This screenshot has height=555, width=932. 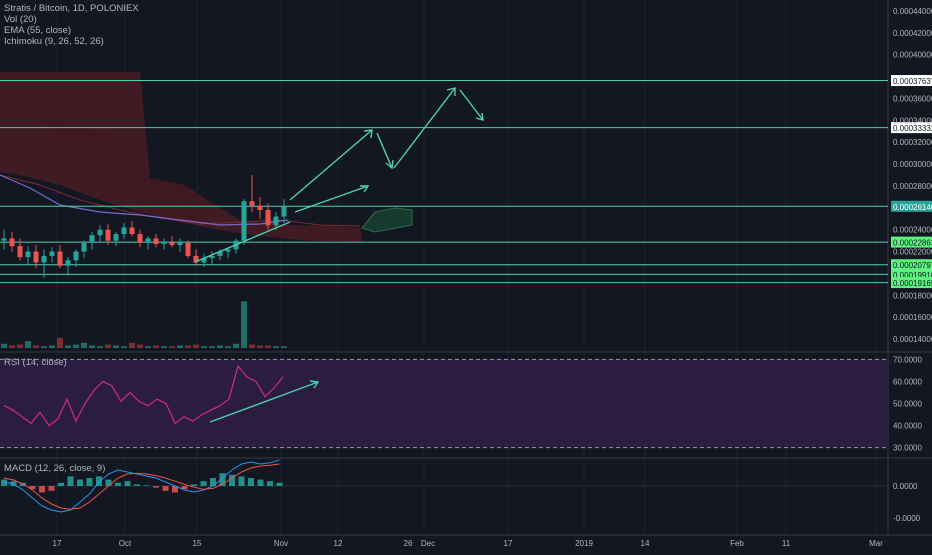 What do you see at coordinates (907, 381) in the screenshot?
I see `rsi-tick-label: 60.0000` at bounding box center [907, 381].